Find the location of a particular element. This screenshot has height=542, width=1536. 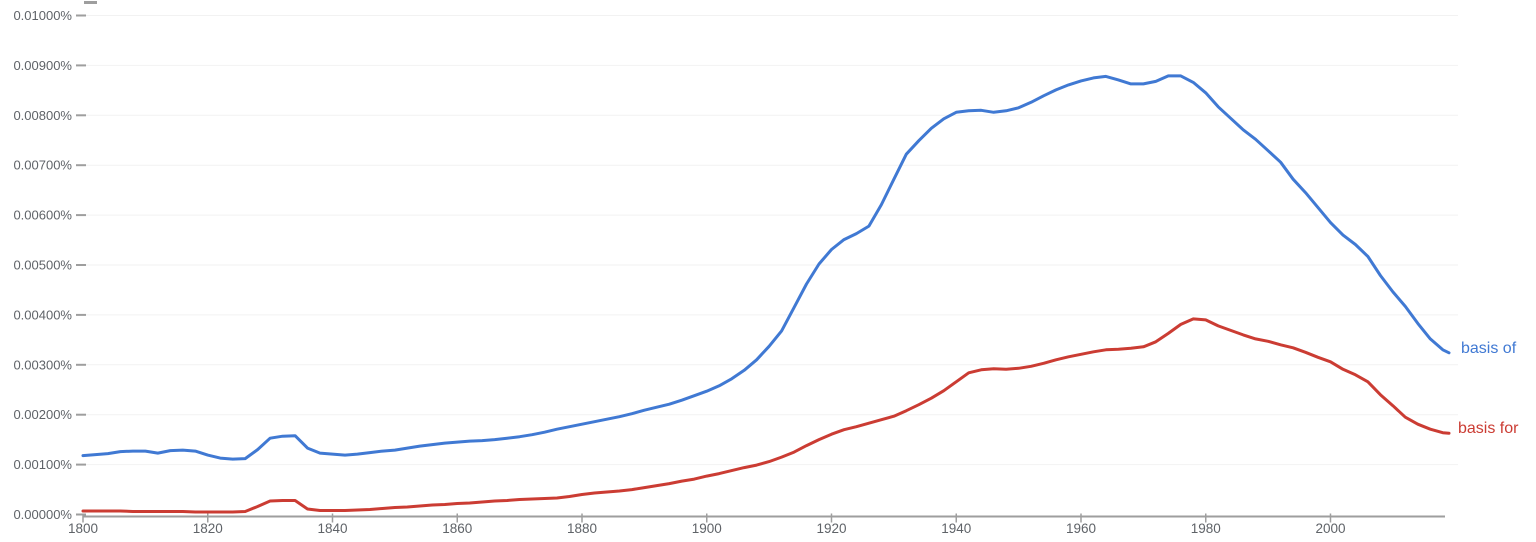

x-axis-label: 1840 is located at coordinates (332, 528).